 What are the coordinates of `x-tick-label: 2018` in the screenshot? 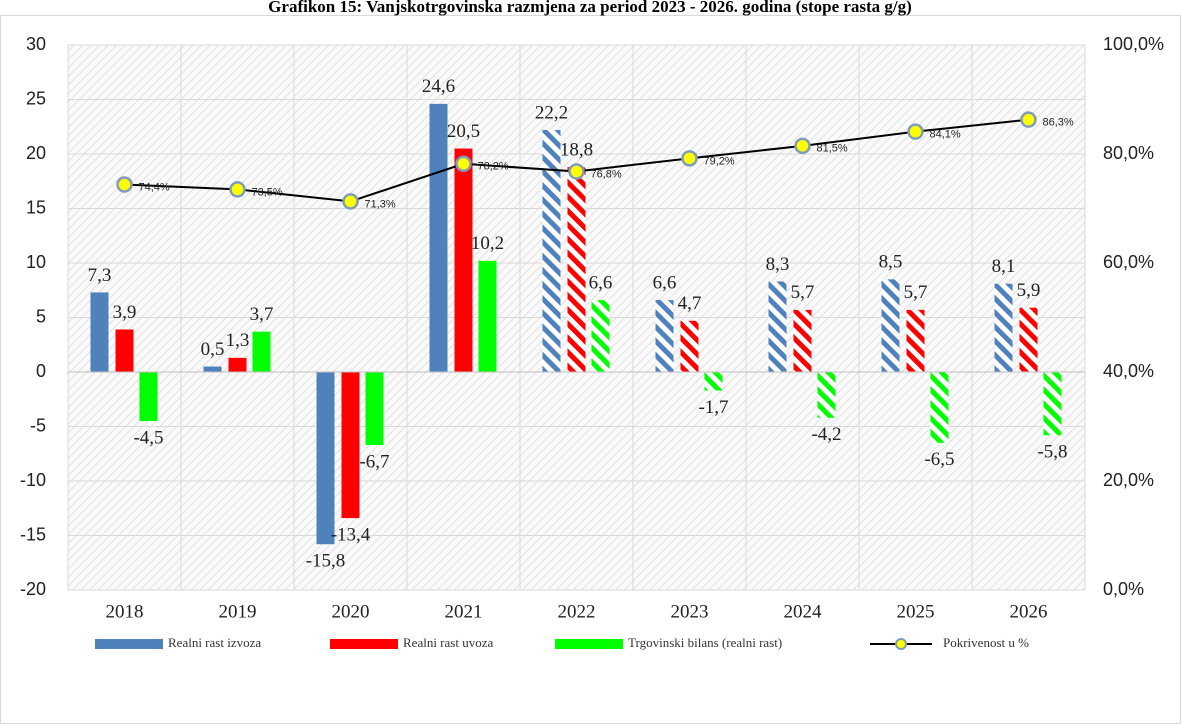 It's located at (125, 611).